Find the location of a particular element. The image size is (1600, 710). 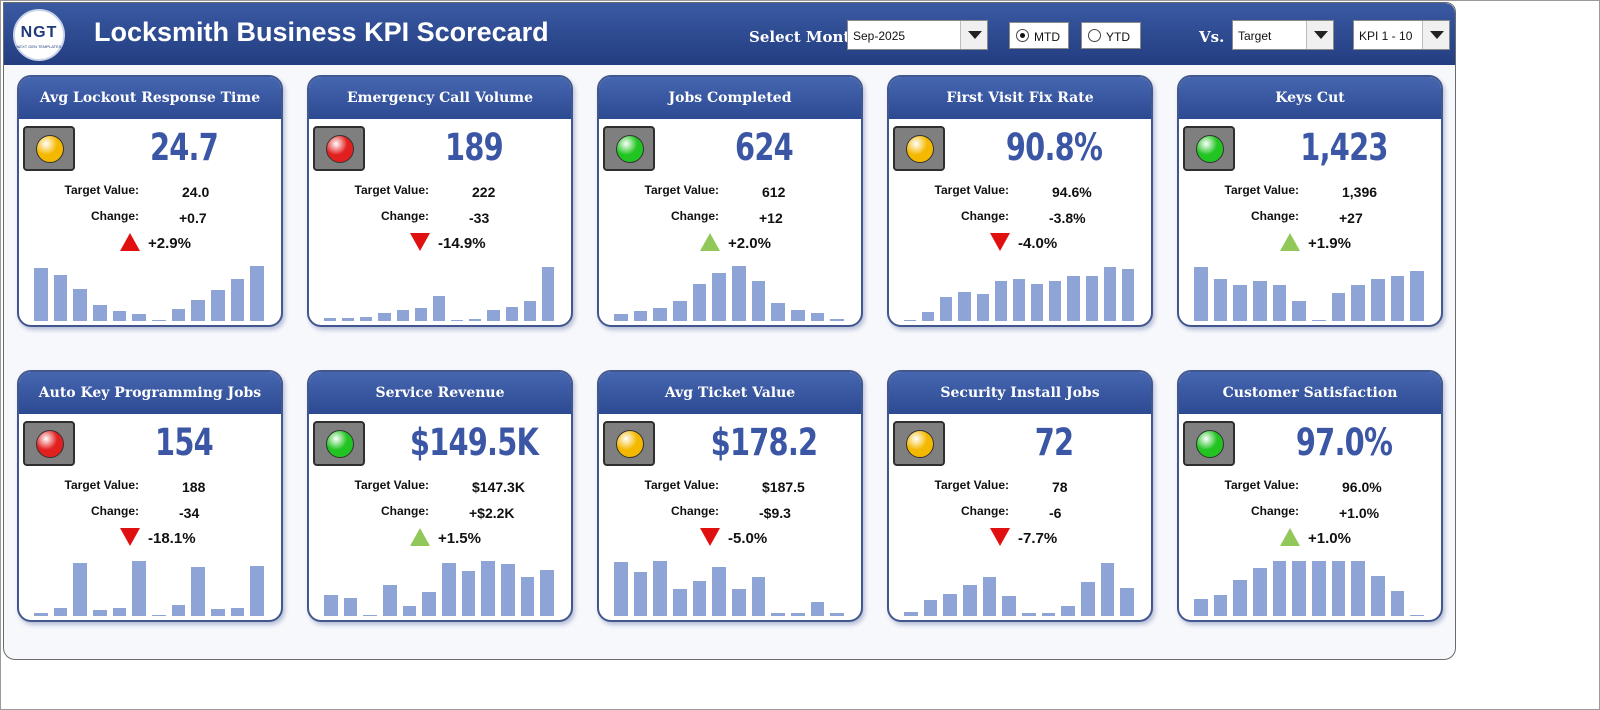

kpi-title: Emergency Call Volume is located at coordinates (440, 98).